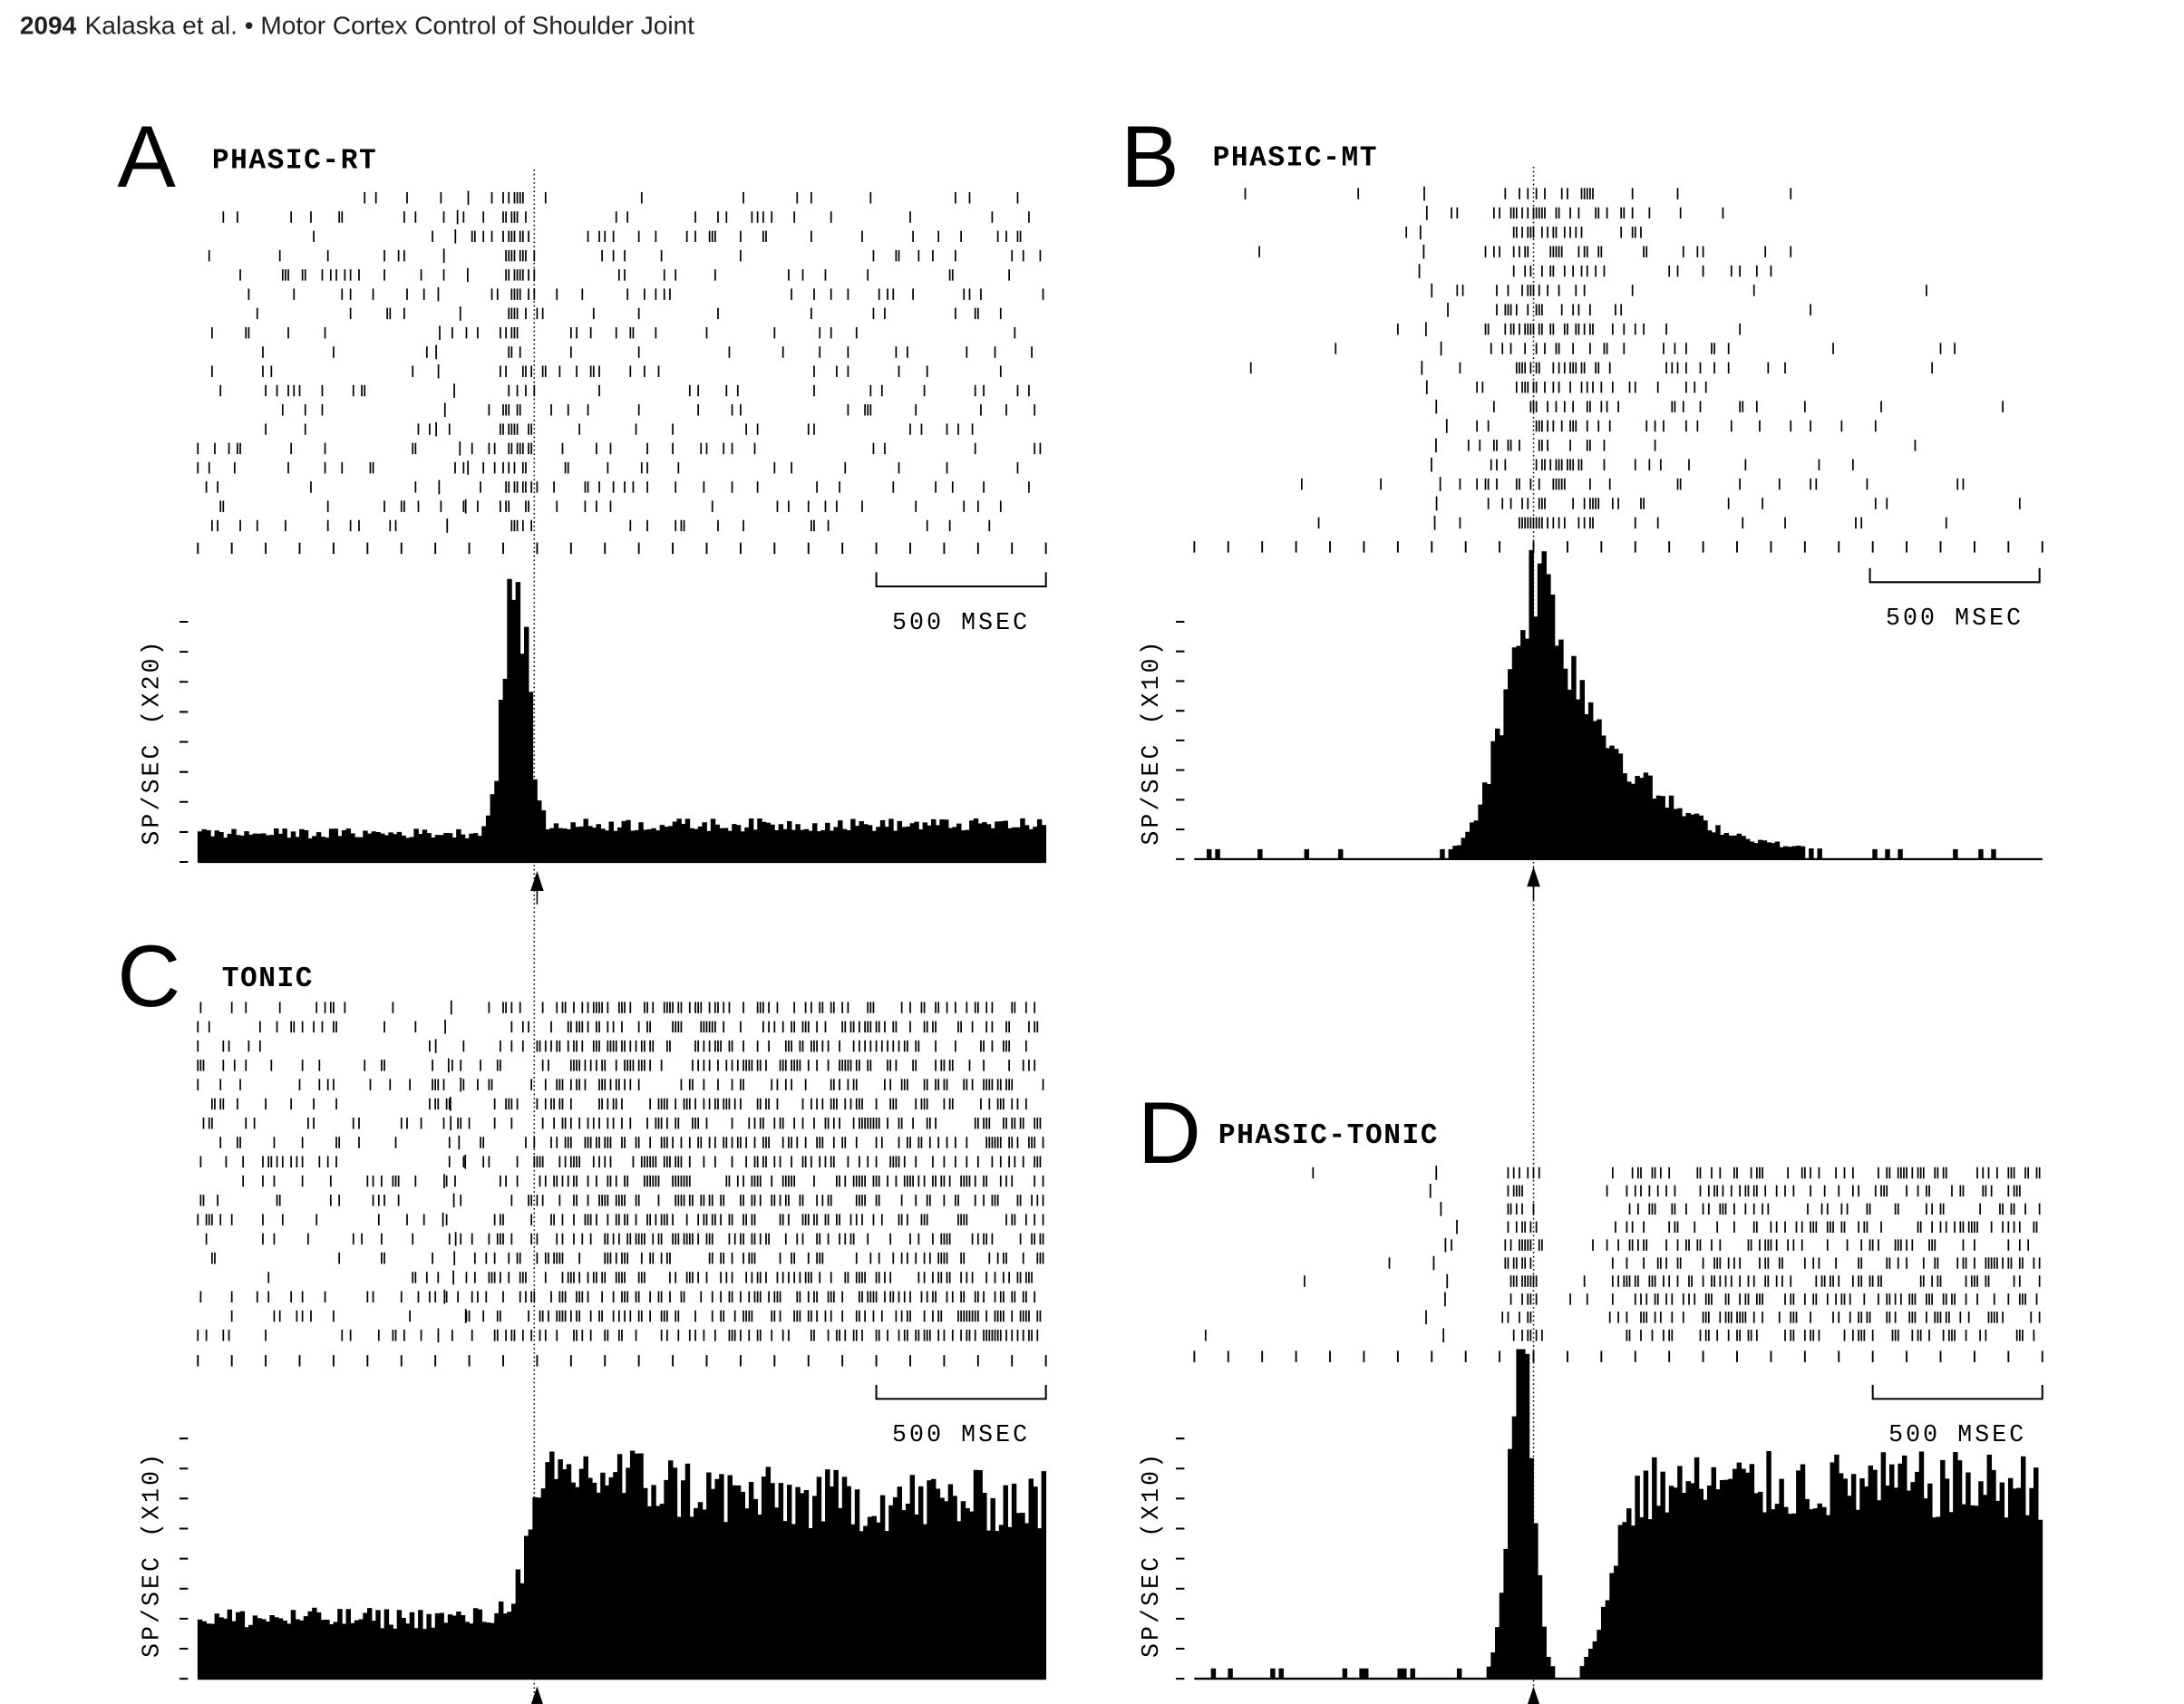 The image size is (2184, 1704). I want to click on panel-title: PHASIC-TONIC, so click(1328, 1136).